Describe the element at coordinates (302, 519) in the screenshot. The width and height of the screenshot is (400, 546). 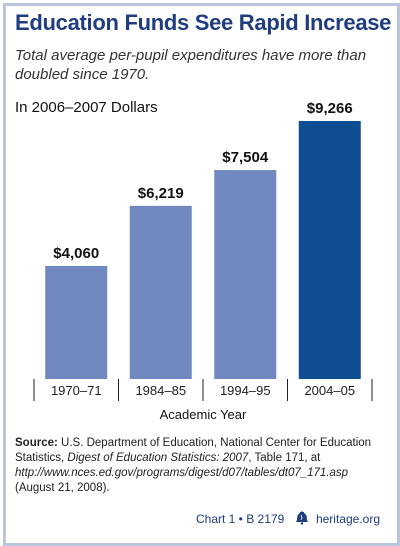
I see `liberty-bell-icon` at that location.